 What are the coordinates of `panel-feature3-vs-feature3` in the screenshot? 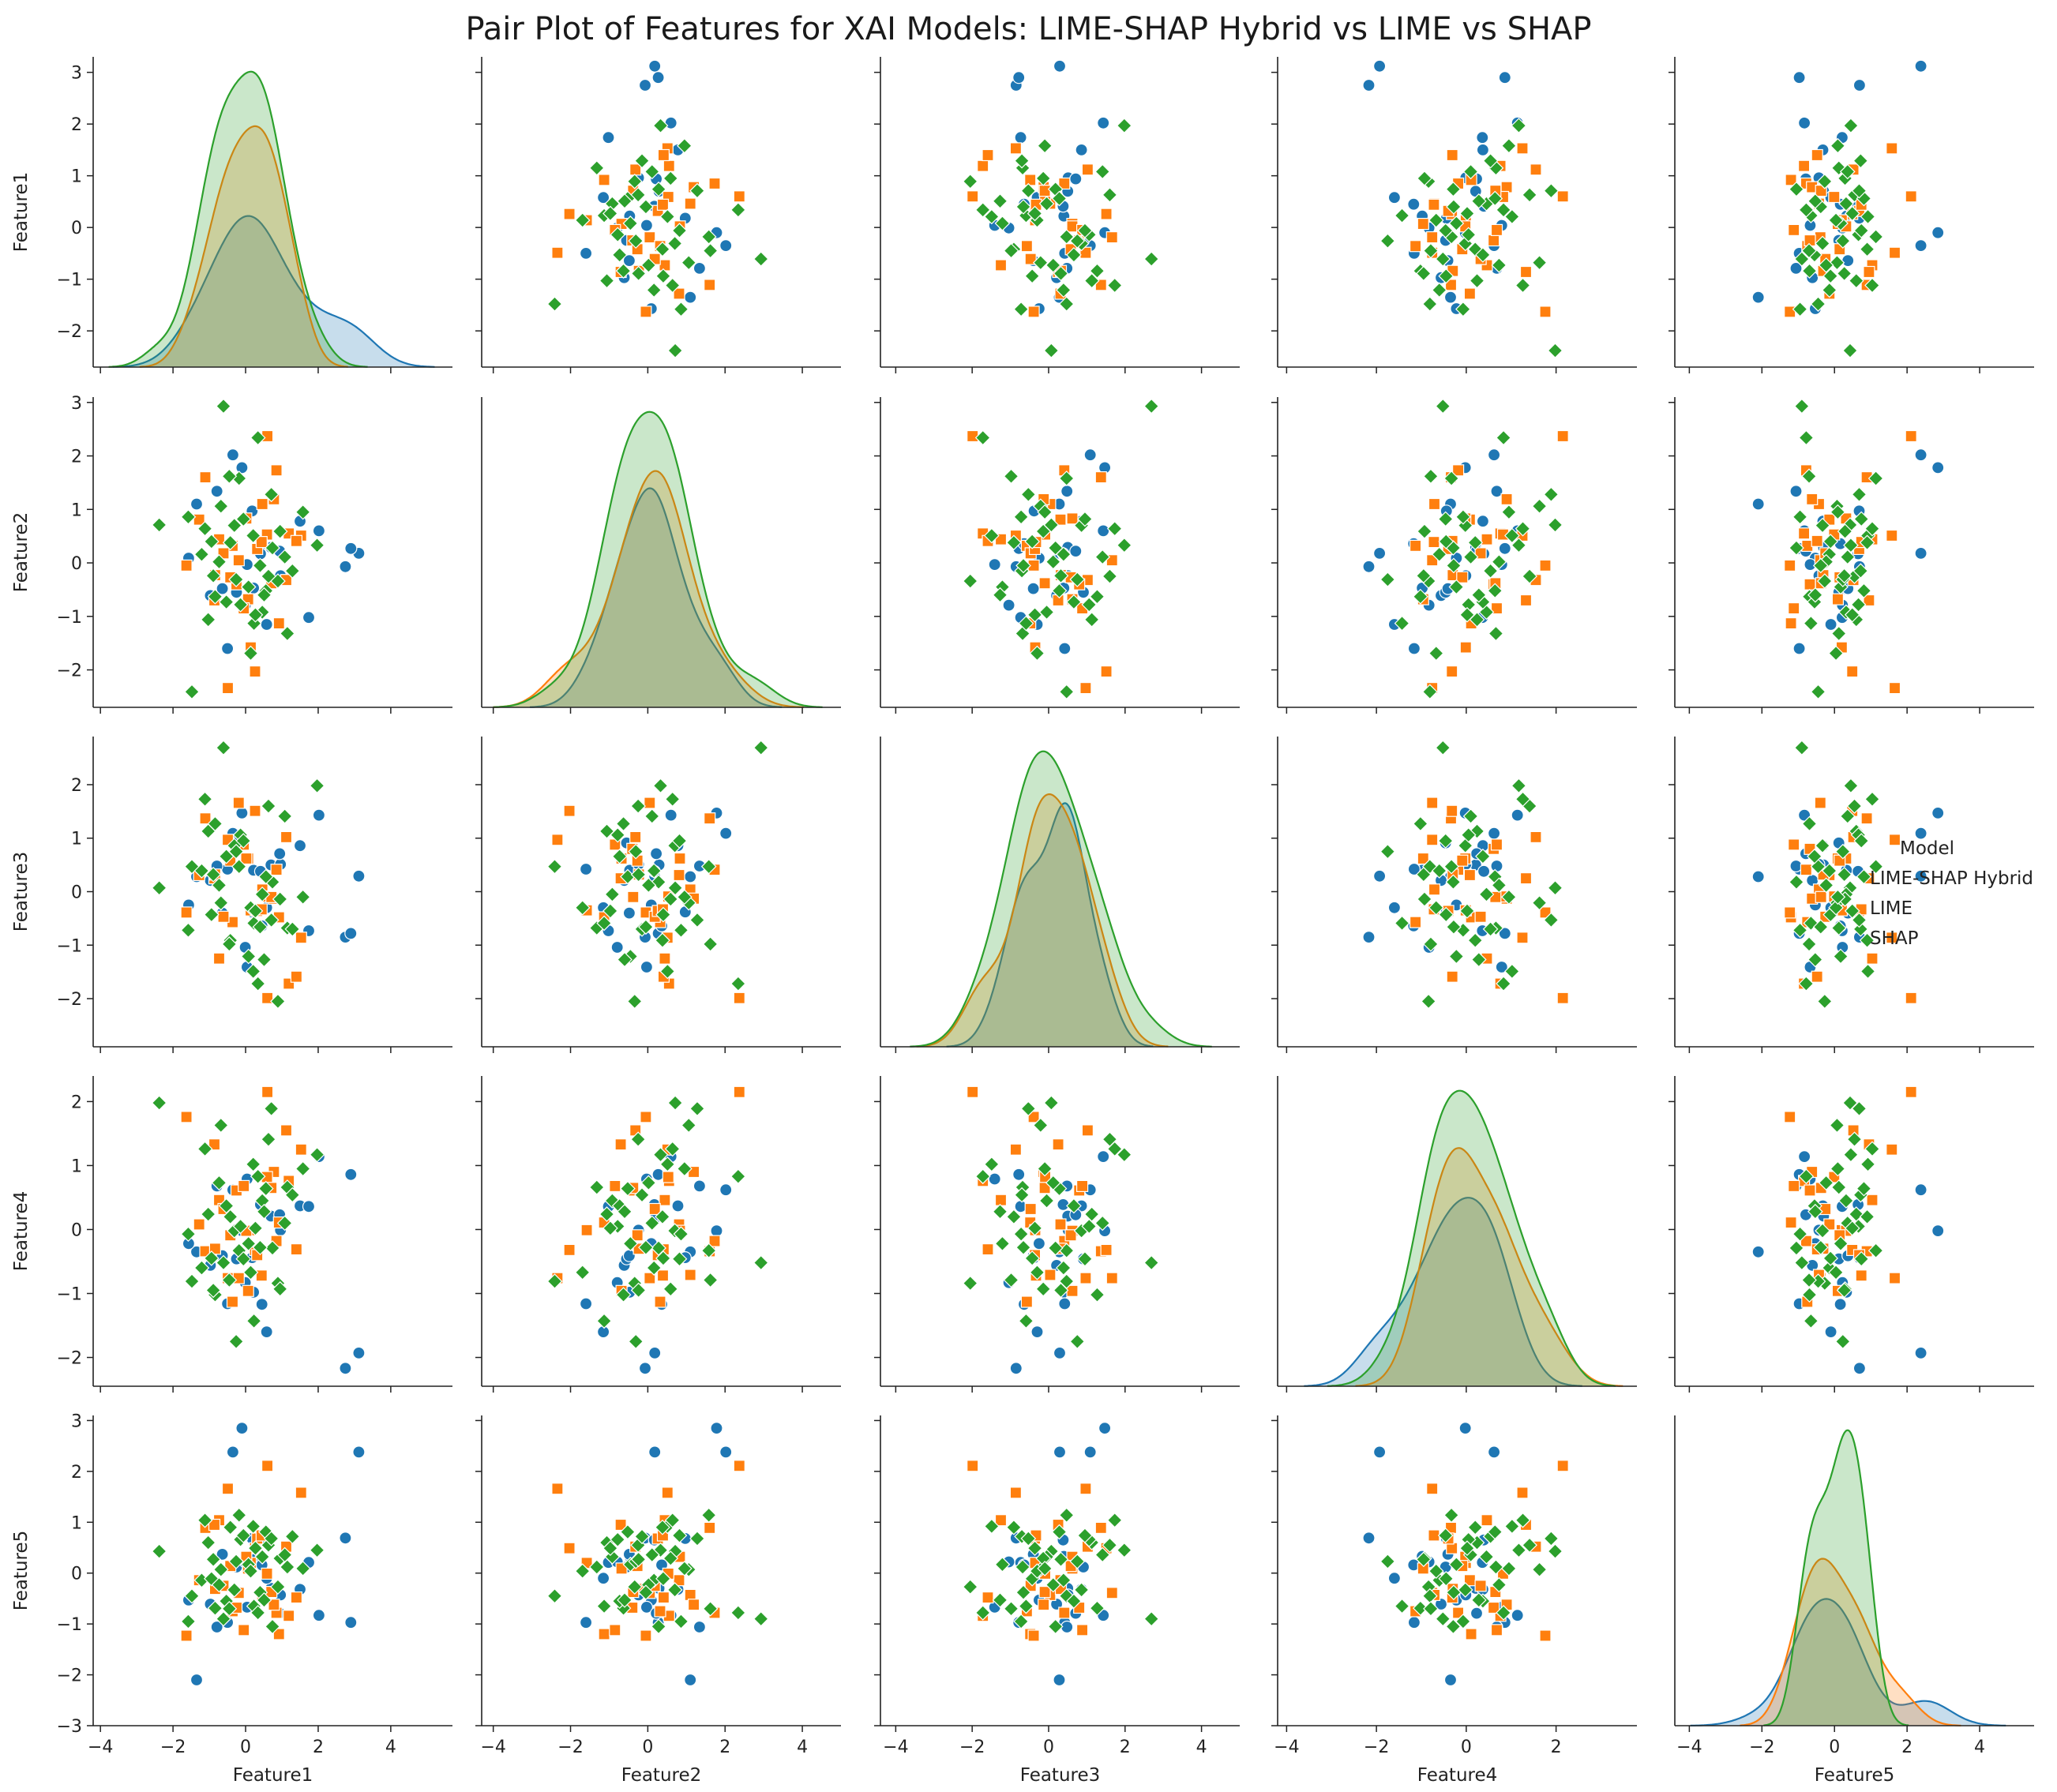 It's located at (1060, 895).